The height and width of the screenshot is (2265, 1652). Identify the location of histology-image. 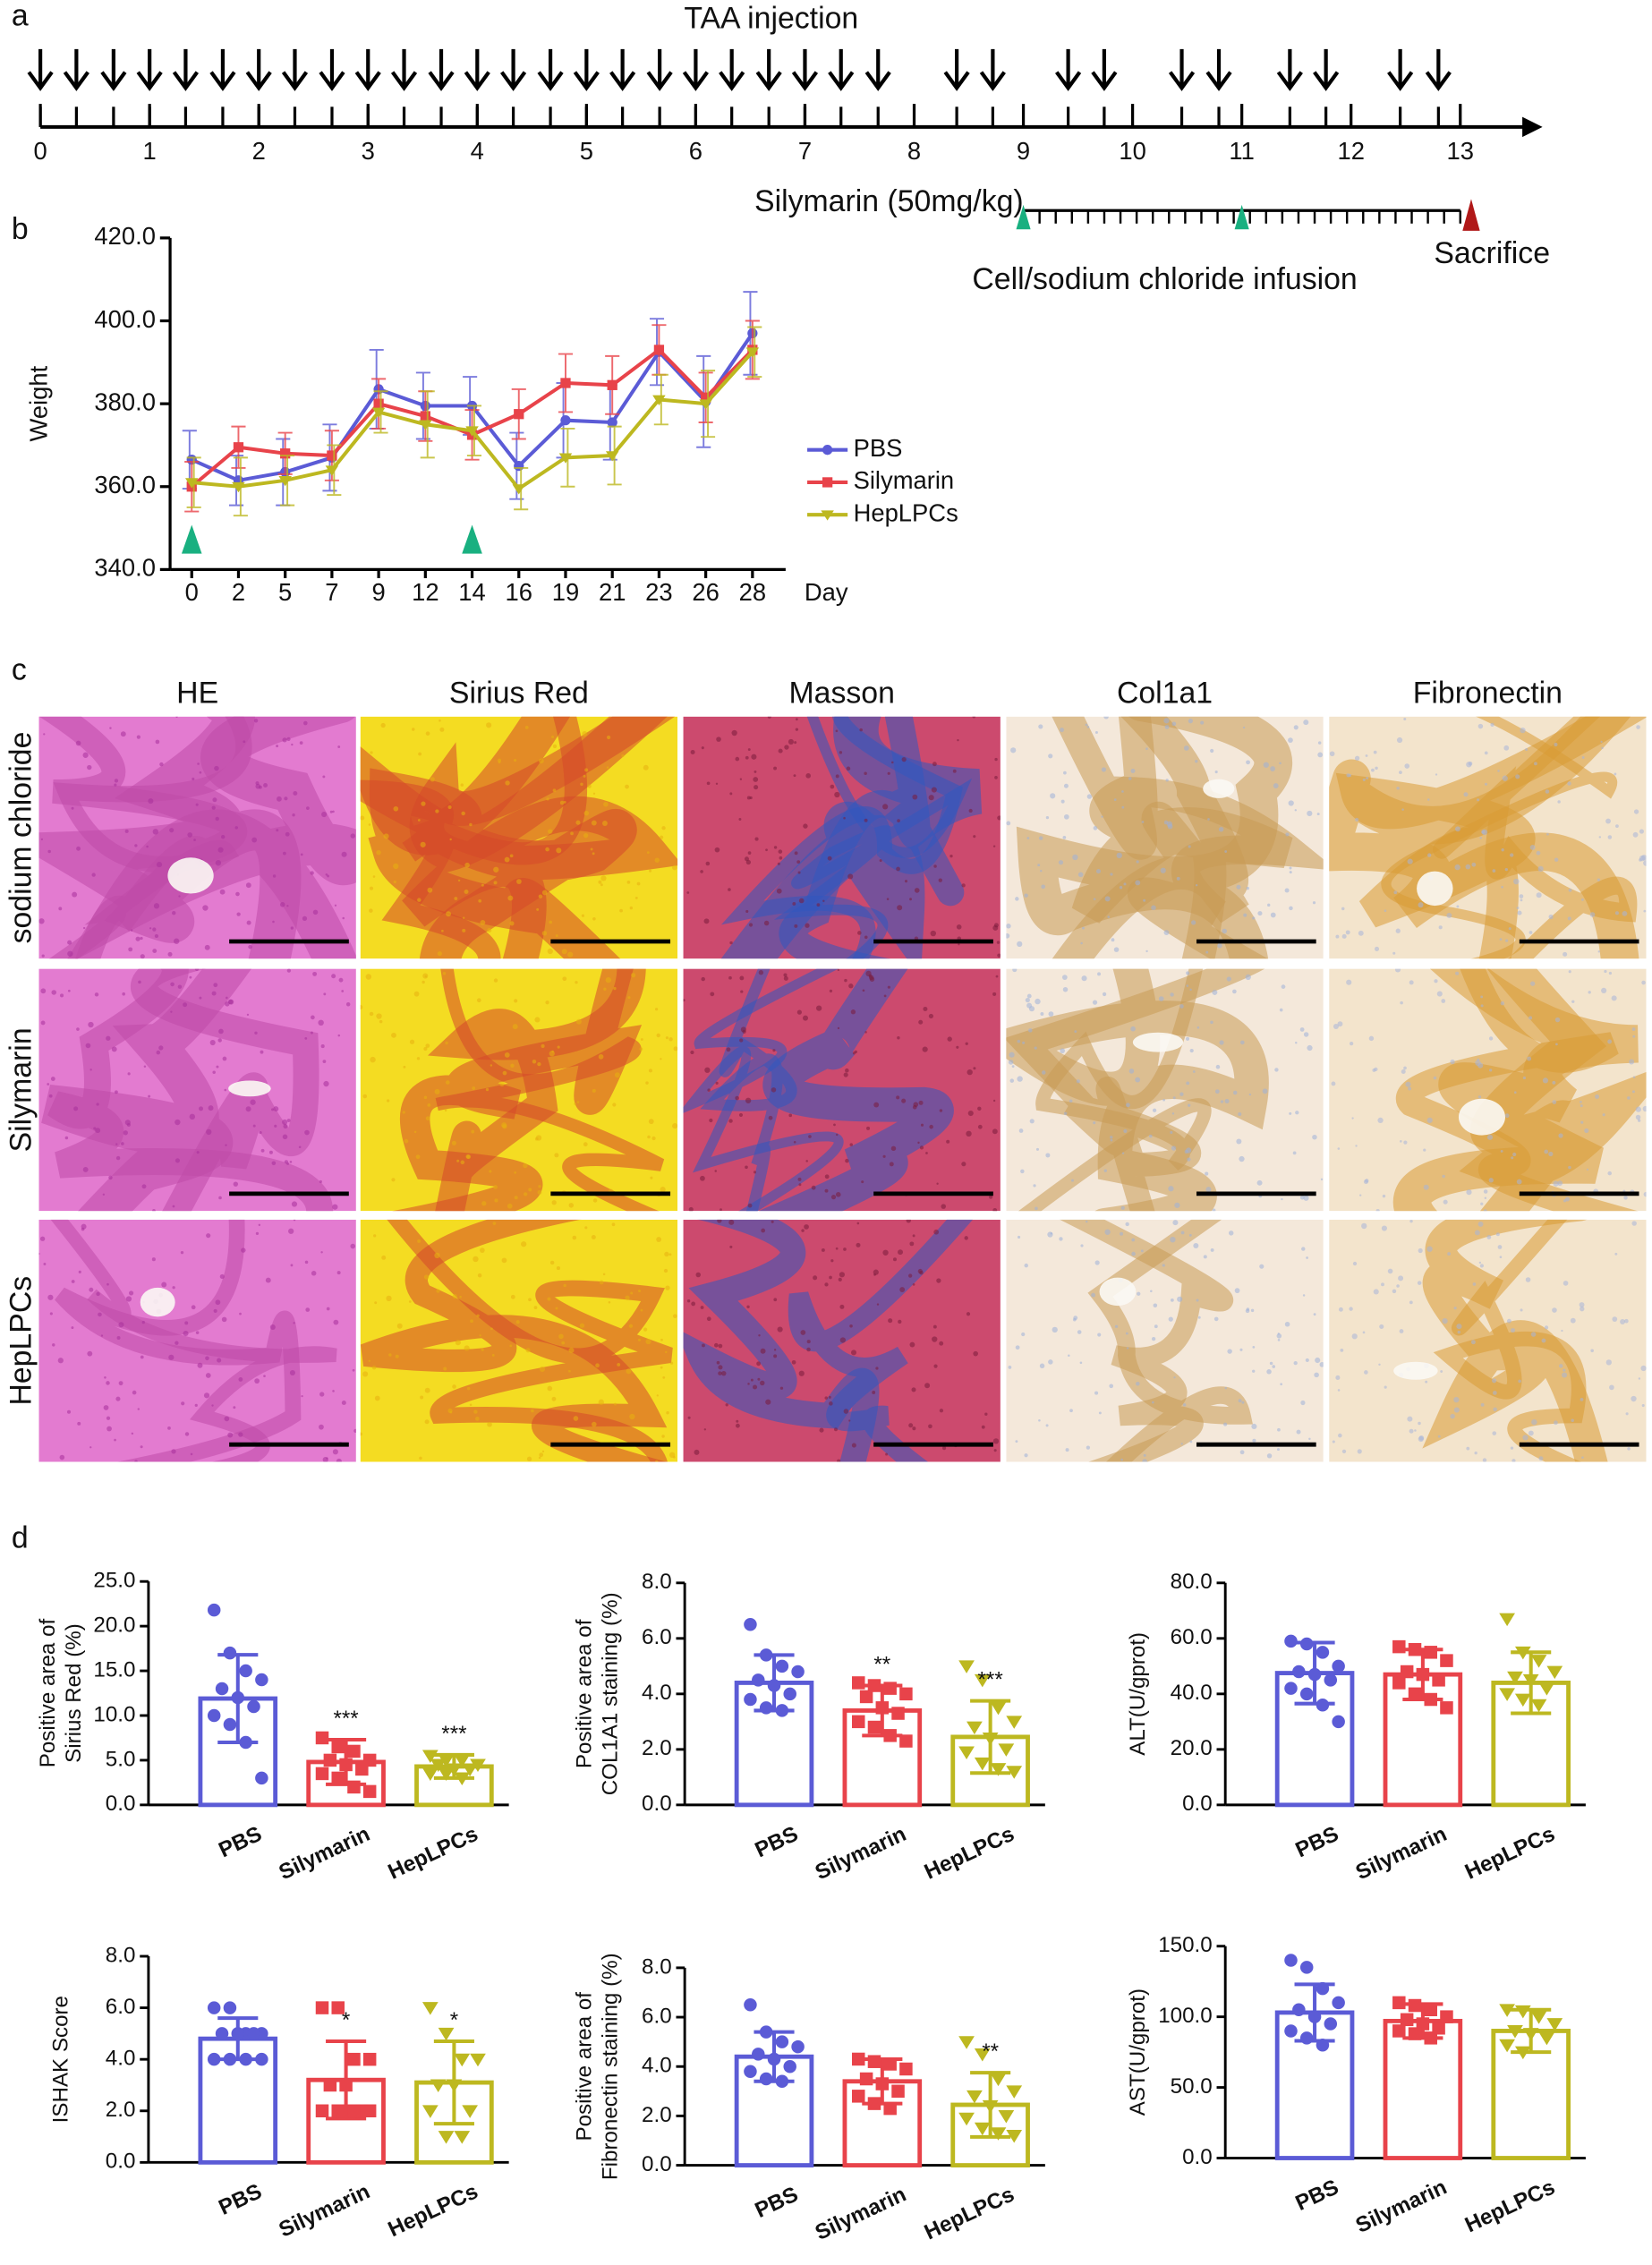
(842, 838).